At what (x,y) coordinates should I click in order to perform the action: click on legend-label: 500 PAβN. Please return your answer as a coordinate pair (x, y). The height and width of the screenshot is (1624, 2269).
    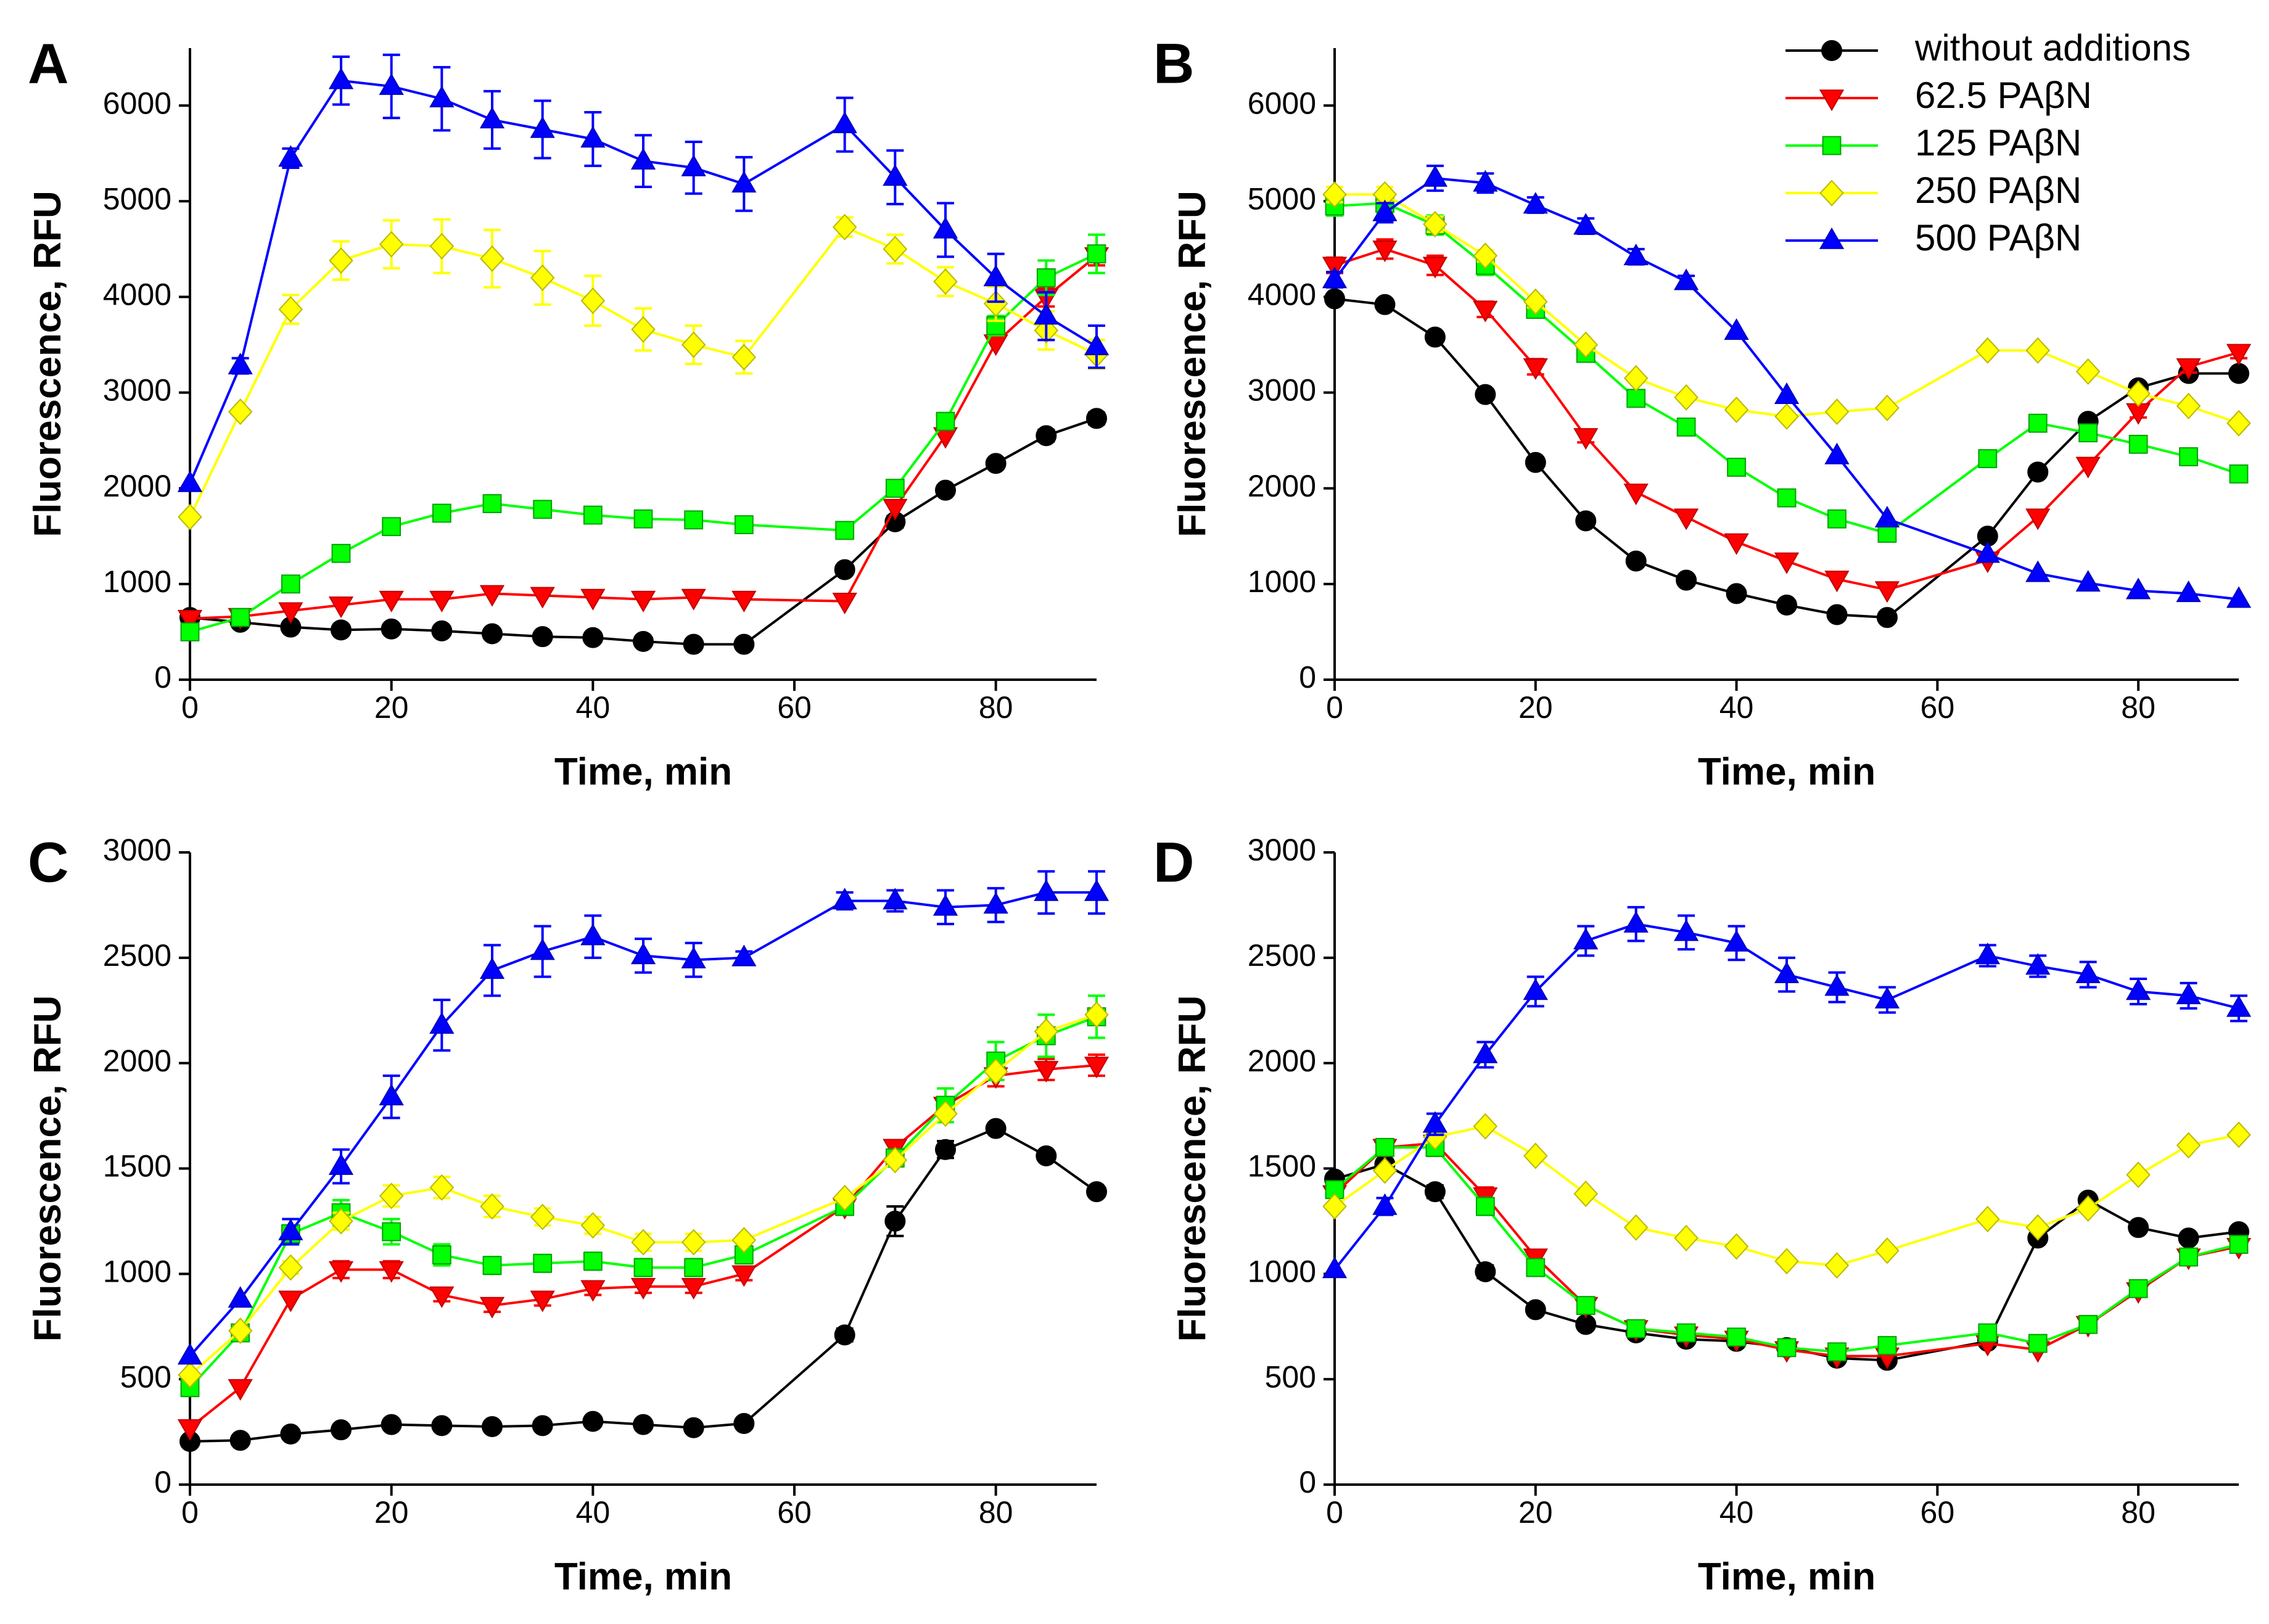
    Looking at the image, I should click on (1998, 237).